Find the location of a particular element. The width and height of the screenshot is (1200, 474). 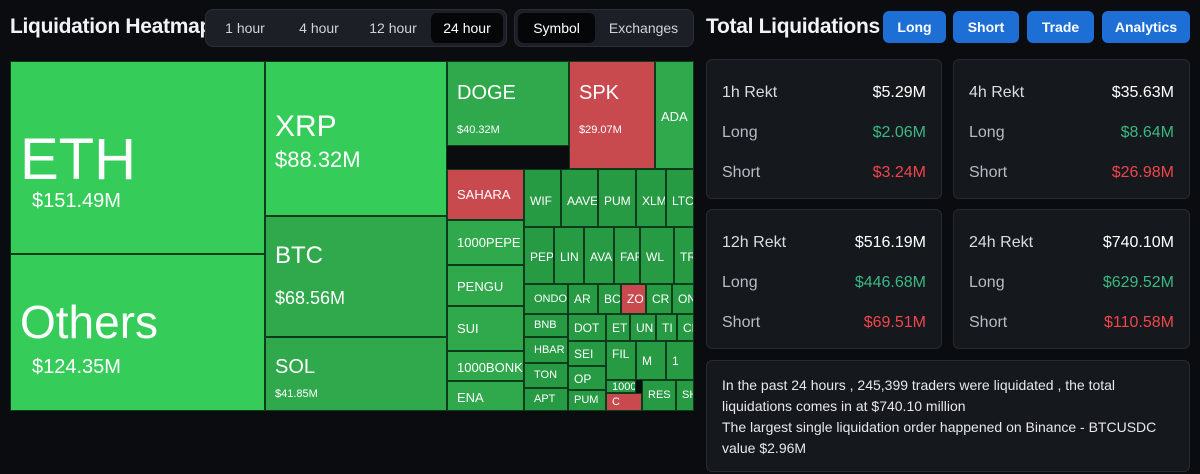

card-label: 12h Rekt is located at coordinates (754, 242).